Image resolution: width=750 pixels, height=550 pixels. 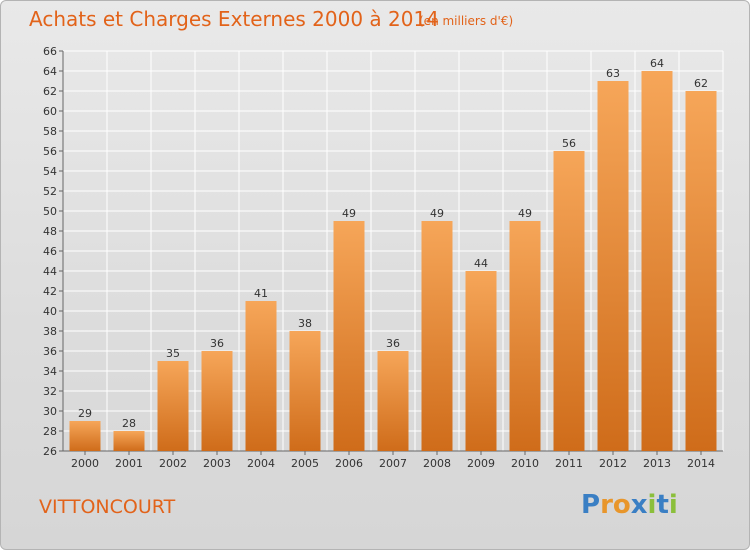 What do you see at coordinates (701, 463) in the screenshot?
I see `x-tick-label-2014: 2014` at bounding box center [701, 463].